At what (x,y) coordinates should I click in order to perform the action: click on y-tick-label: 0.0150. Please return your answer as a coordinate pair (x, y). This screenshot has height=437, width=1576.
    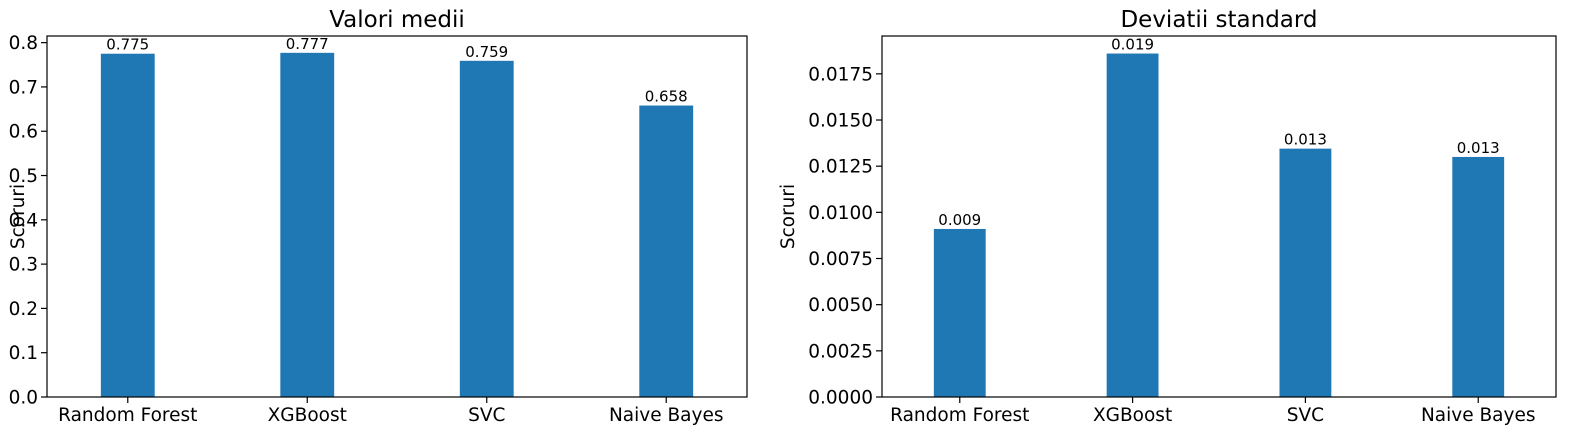
    Looking at the image, I should click on (840, 121).